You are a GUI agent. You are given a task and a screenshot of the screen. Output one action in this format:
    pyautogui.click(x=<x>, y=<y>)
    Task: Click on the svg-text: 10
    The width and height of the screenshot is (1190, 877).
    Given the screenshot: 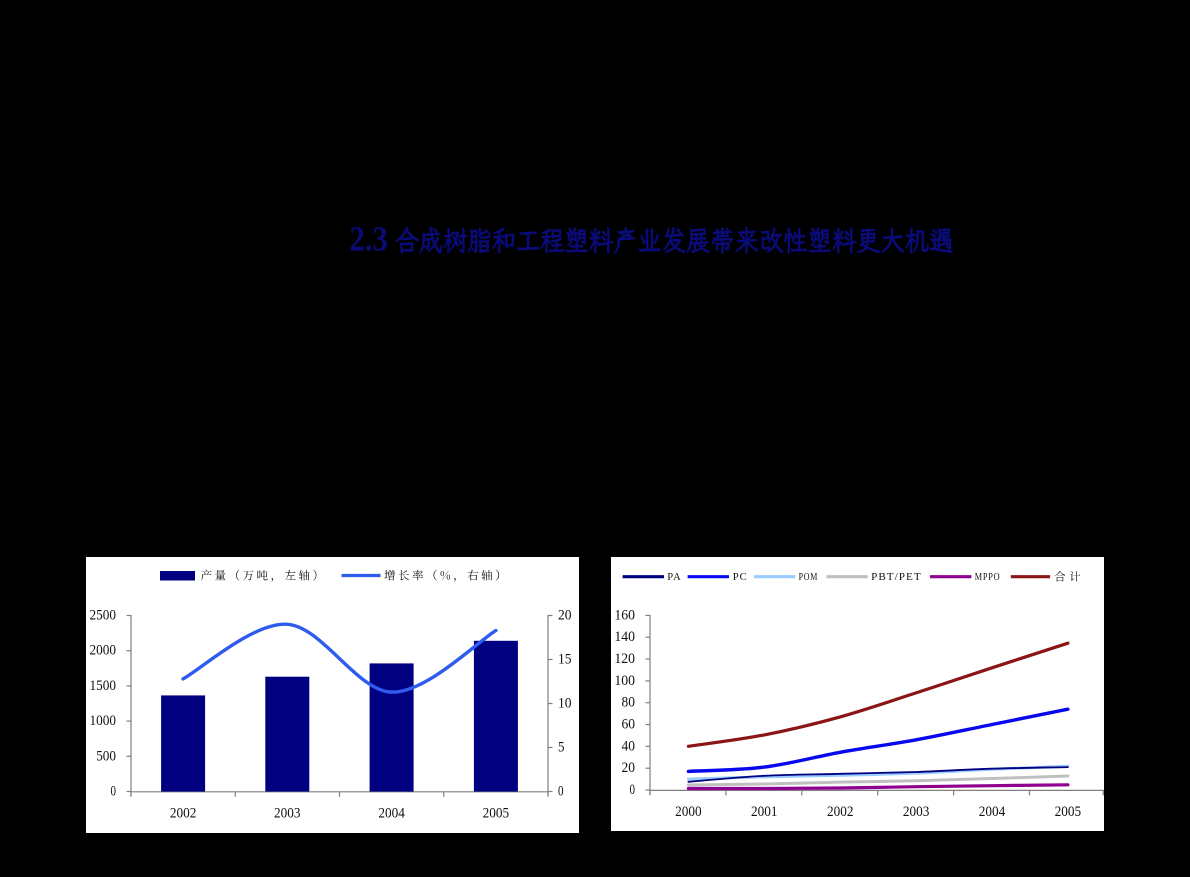 What is the action you would take?
    pyautogui.click(x=565, y=704)
    